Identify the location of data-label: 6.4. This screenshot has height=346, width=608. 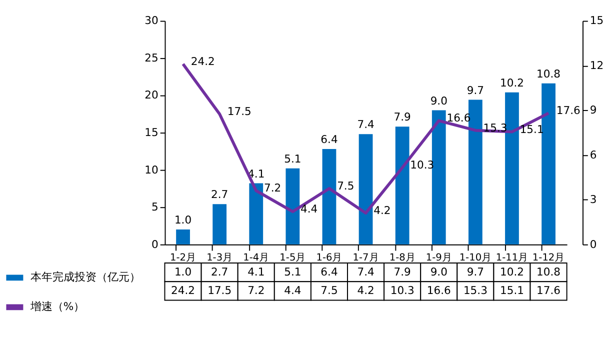
(329, 271).